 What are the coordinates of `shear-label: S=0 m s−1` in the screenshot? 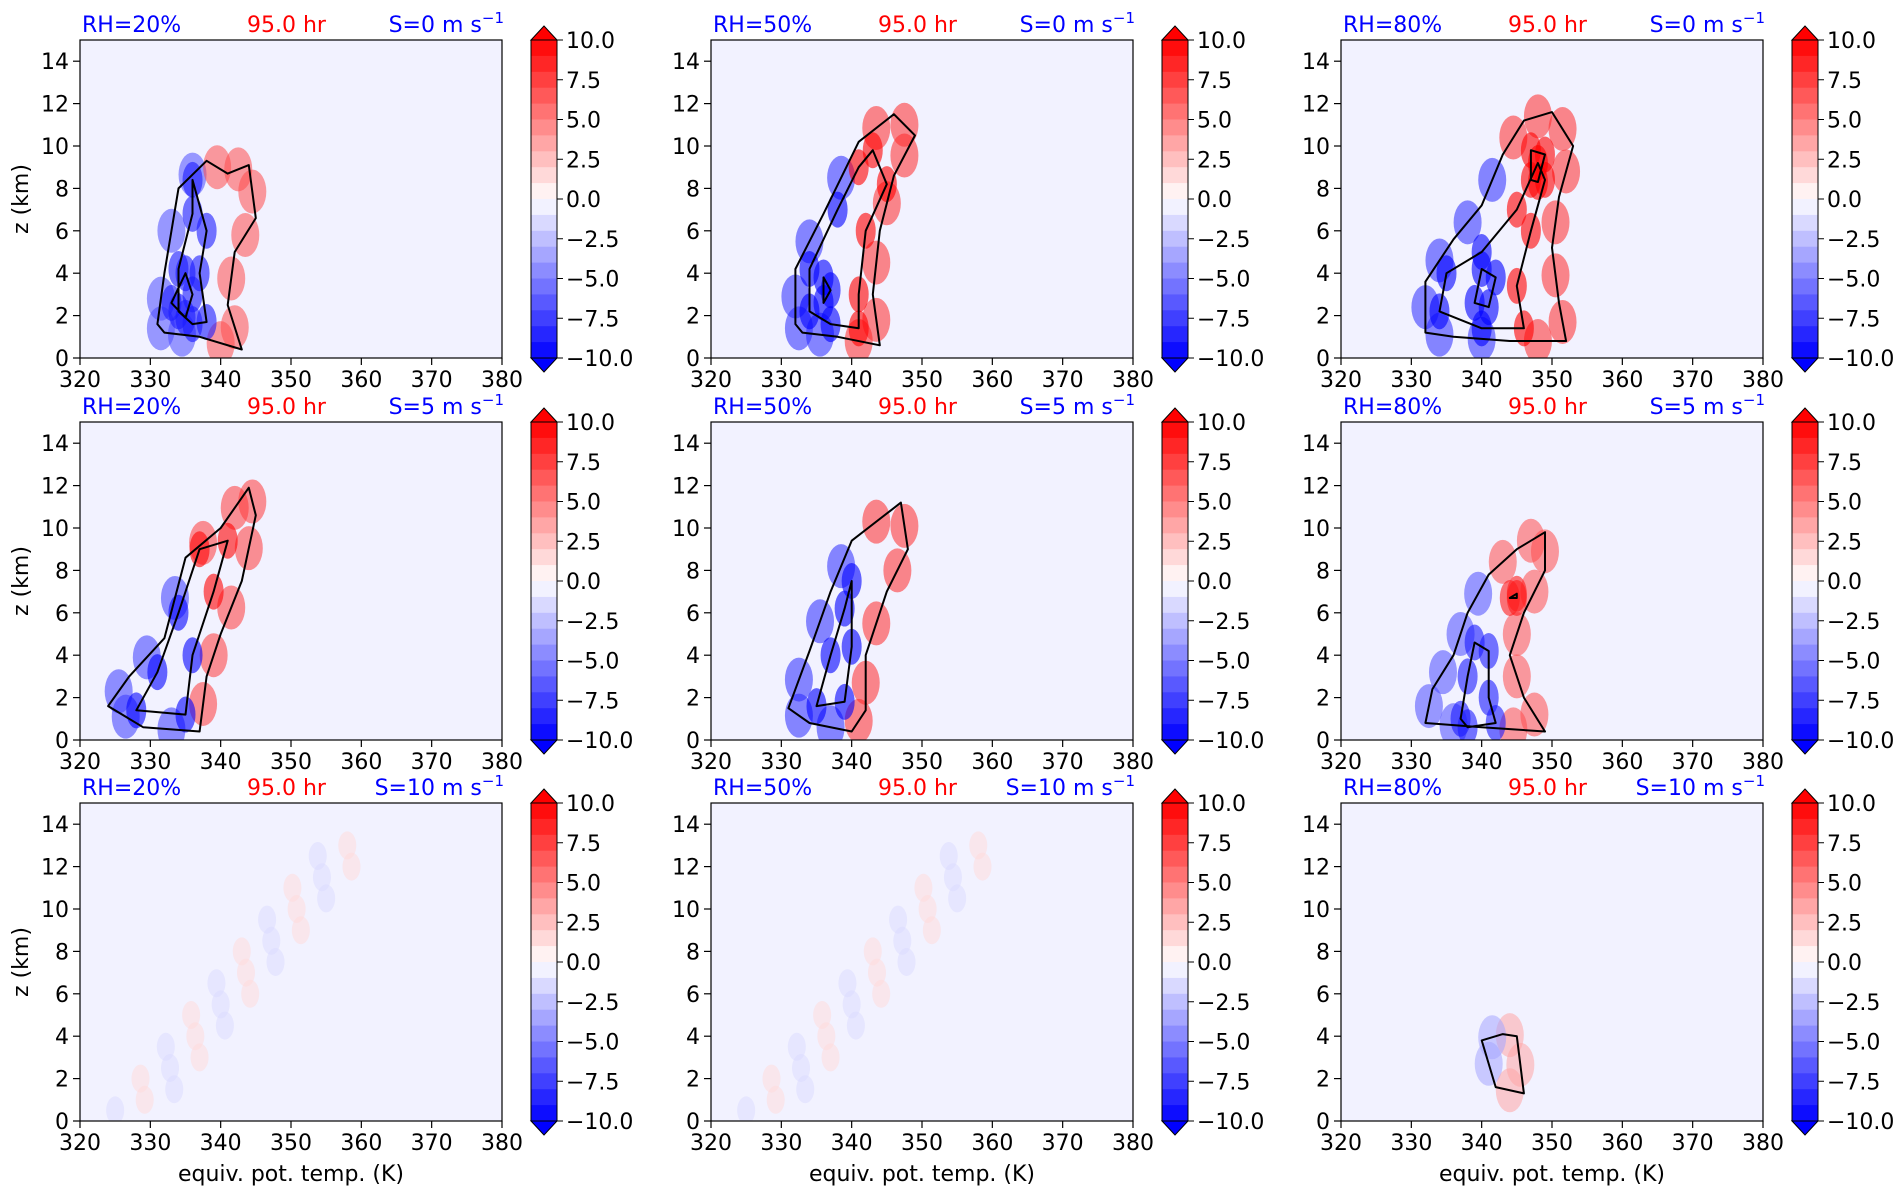 It's located at (1077, 23).